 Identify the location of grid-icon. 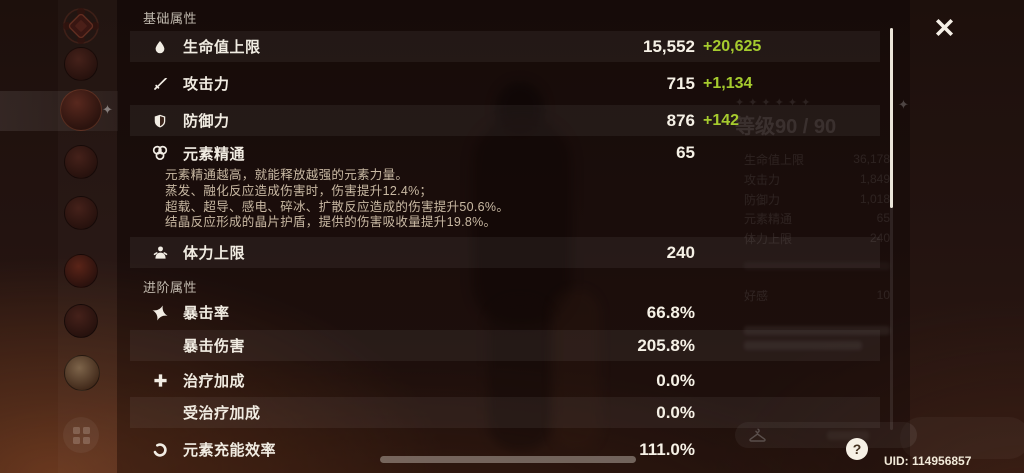
(81, 435).